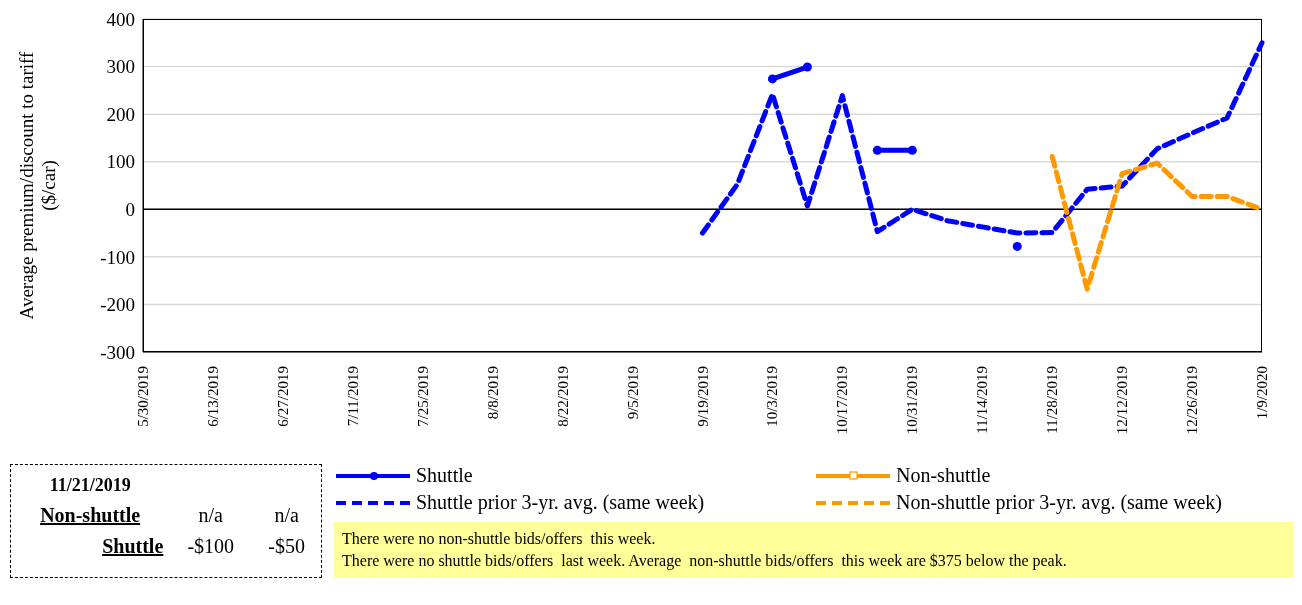 Image resolution: width=1302 pixels, height=605 pixels. Describe the element at coordinates (982, 400) in the screenshot. I see `x-tick-label: 11/14/2019` at that location.